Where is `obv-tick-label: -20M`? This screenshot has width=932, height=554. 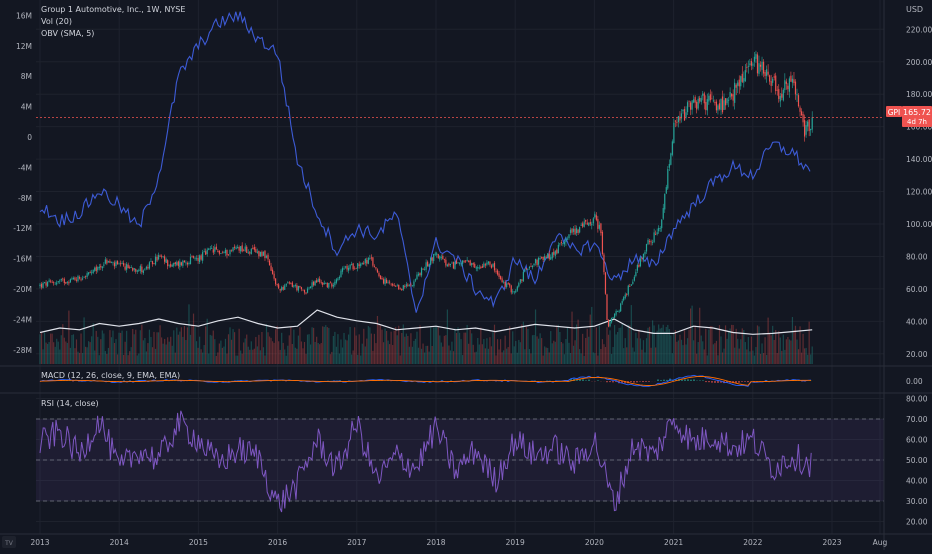 obv-tick-label: -20M is located at coordinates (22, 289).